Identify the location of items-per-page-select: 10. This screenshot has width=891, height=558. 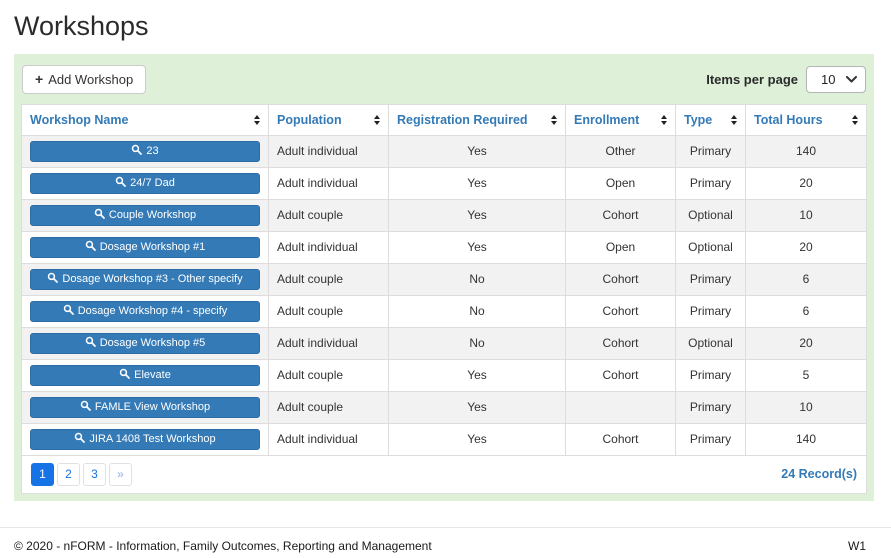
(836, 79).